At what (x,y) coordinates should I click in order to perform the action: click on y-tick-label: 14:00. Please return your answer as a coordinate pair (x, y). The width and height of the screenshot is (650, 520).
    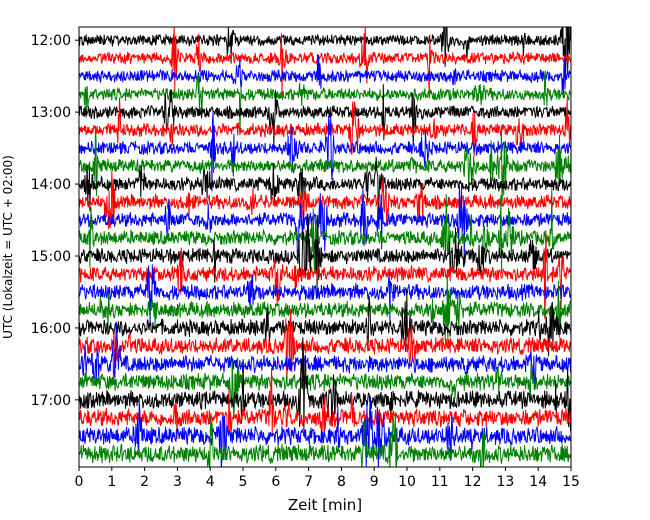
    Looking at the image, I should click on (51, 185).